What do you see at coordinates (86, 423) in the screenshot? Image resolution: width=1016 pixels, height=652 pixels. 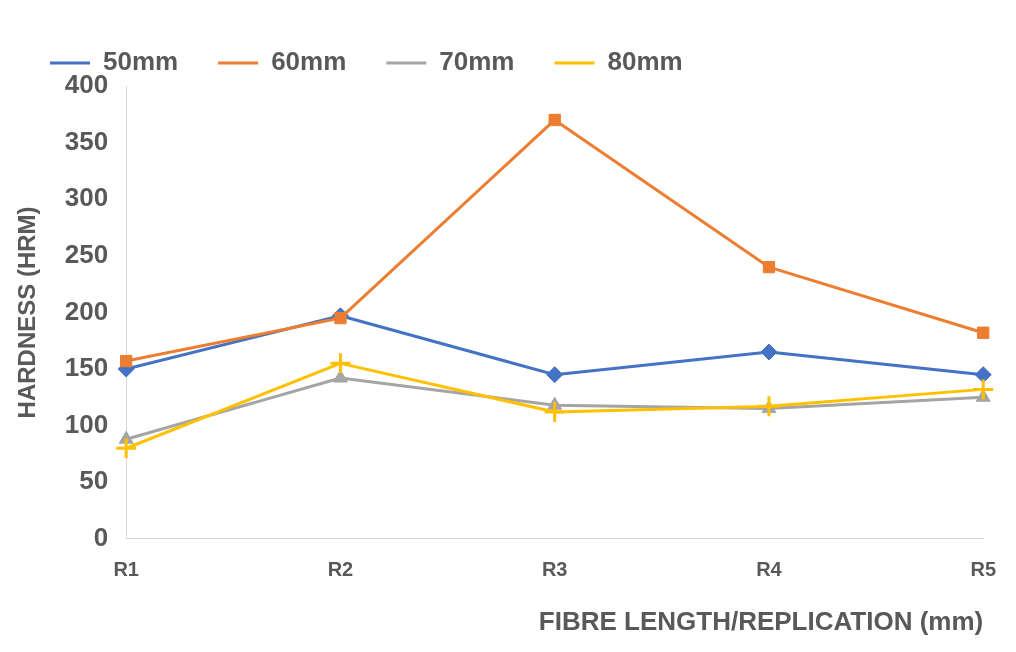 I see `y-tick-label: 100` at bounding box center [86, 423].